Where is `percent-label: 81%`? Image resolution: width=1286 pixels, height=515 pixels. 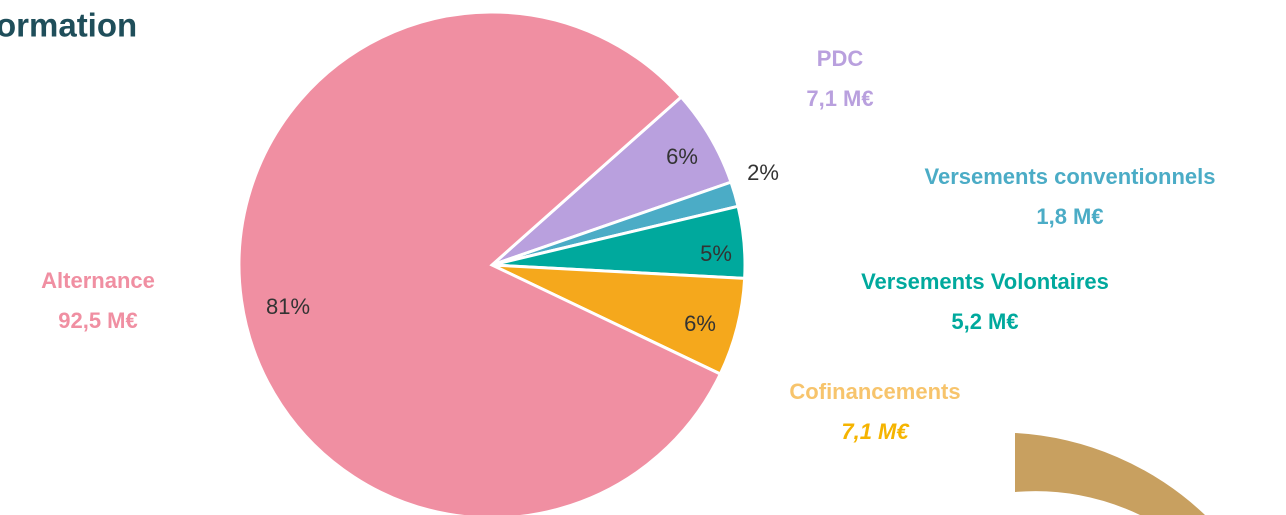 percent-label: 81% is located at coordinates (288, 306).